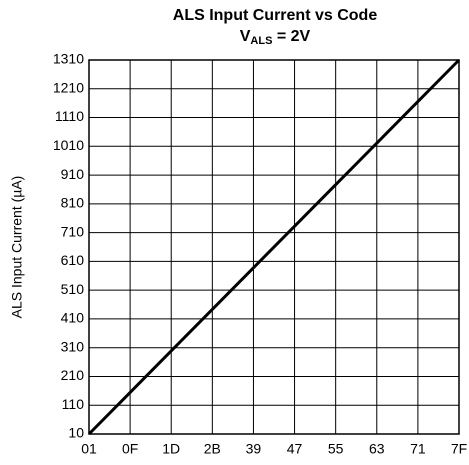 The height and width of the screenshot is (465, 469). What do you see at coordinates (171, 449) in the screenshot?
I see `x-tick-label: 1D` at bounding box center [171, 449].